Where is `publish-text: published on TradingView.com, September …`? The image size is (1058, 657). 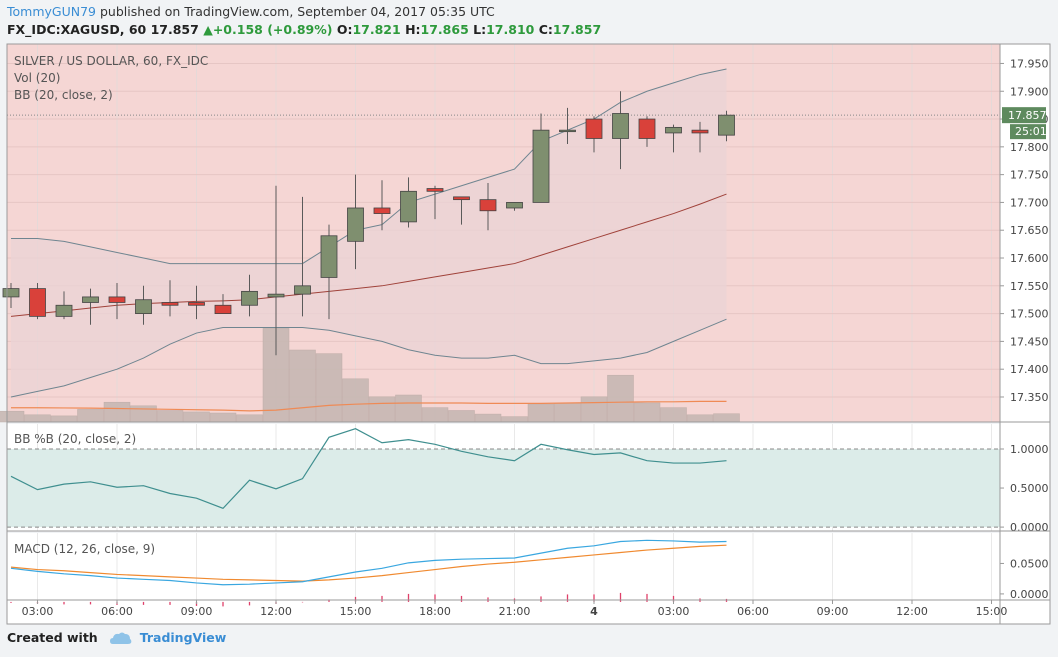 publish-text: published on TradingView.com, September … is located at coordinates (297, 11).